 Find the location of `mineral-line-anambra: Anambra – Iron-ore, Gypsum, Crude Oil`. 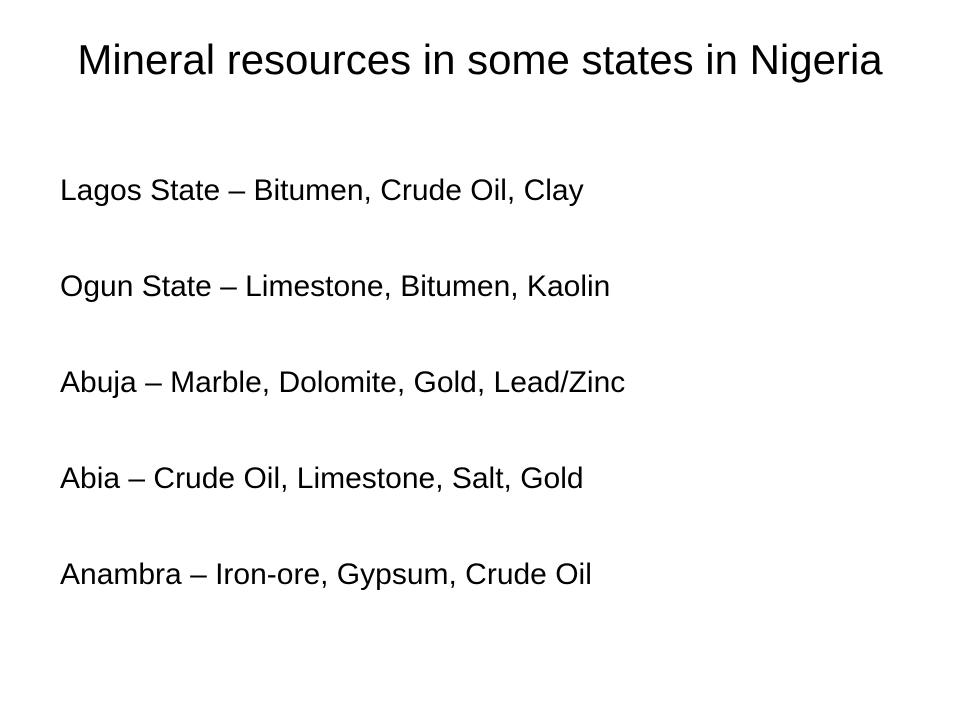

mineral-line-anambra: Anambra – Iron-ore, Gypsum, Crude Oil is located at coordinates (326, 574).